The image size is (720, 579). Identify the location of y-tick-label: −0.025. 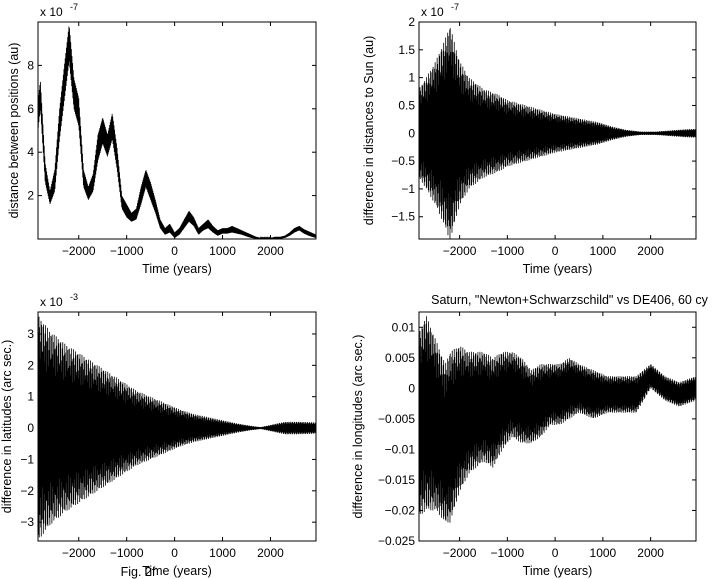
(396, 541).